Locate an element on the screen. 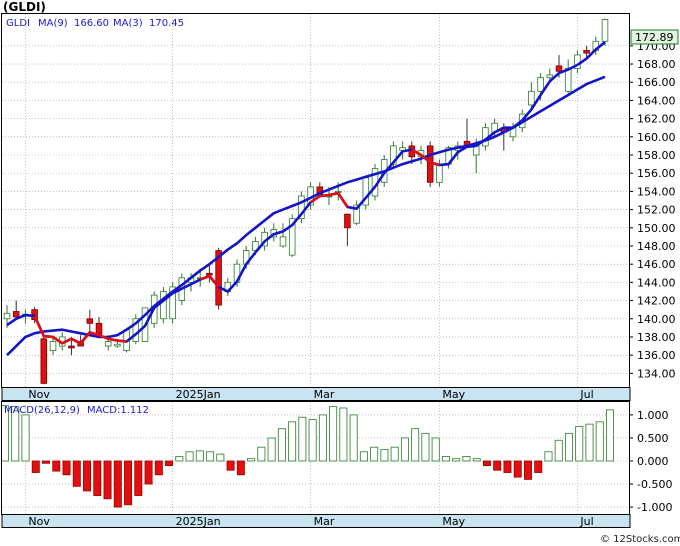 Image resolution: width=680 pixels, height=546 pixels. price-y-tick-label: 142.00 is located at coordinates (656, 301).